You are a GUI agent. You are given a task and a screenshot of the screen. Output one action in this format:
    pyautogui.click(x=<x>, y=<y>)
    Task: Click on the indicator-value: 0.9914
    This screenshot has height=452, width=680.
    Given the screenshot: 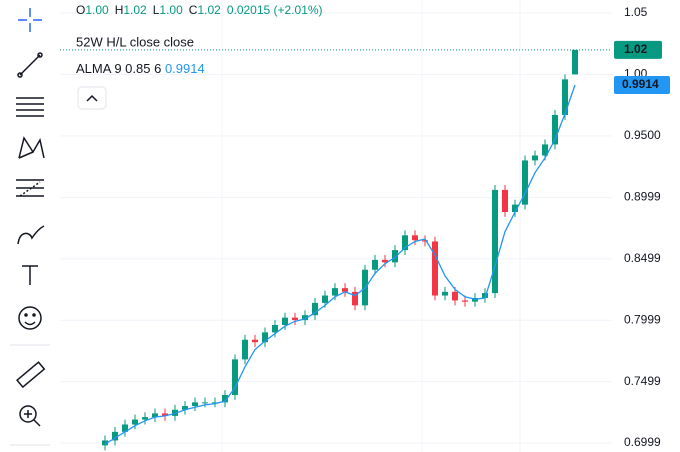 What is the action you would take?
    pyautogui.click(x=185, y=68)
    